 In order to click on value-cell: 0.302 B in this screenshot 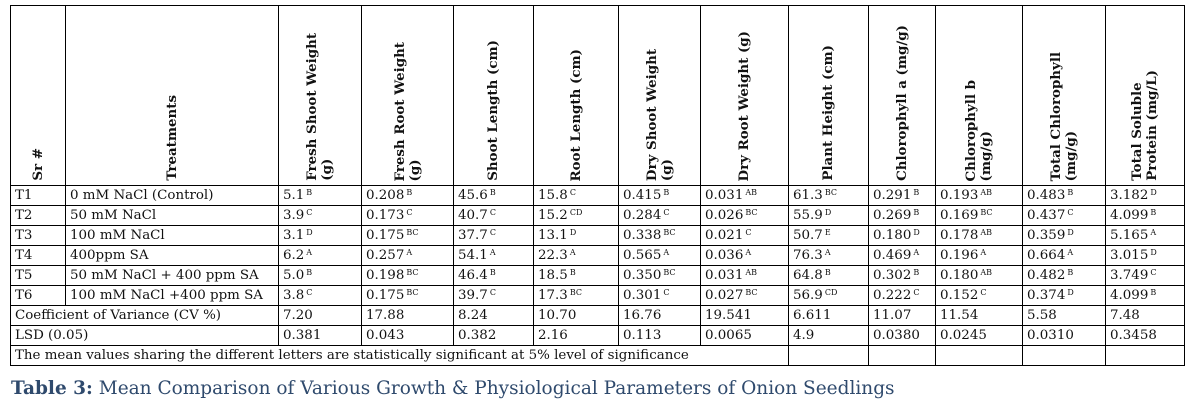, I will do `click(902, 275)`.